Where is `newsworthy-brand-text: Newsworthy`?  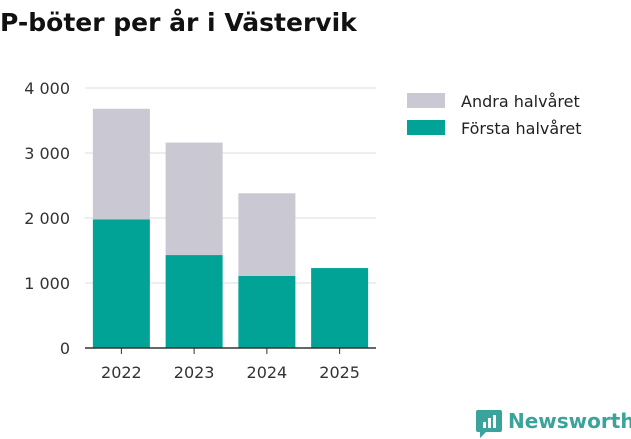
newsworthy-brand-text: Newsworthy is located at coordinates (569, 421).